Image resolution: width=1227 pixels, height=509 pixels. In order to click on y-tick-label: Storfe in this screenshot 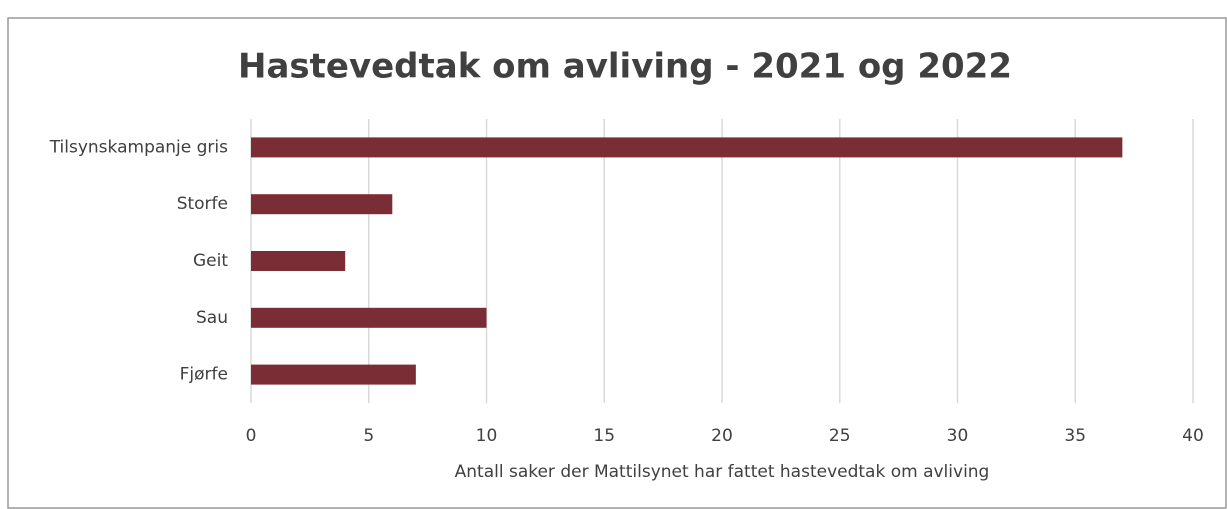, I will do `click(202, 204)`.